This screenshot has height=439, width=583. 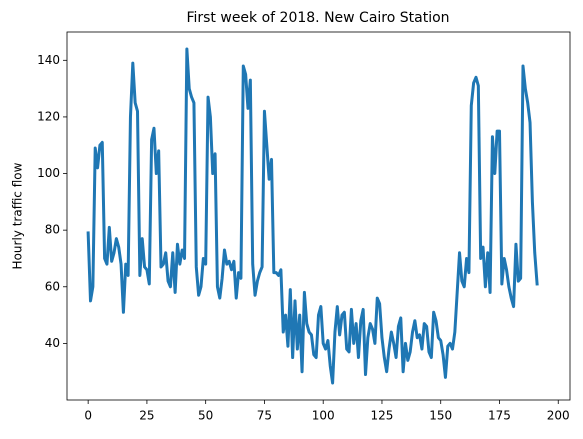 What do you see at coordinates (323, 416) in the screenshot?
I see `x-tick-label: 100` at bounding box center [323, 416].